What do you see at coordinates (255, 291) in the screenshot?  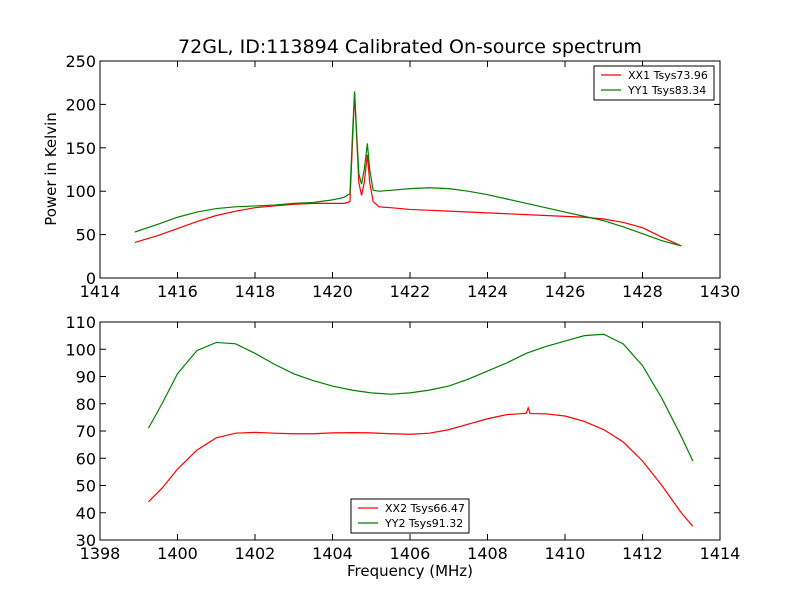 I see `x-tick-label: 1418` at bounding box center [255, 291].